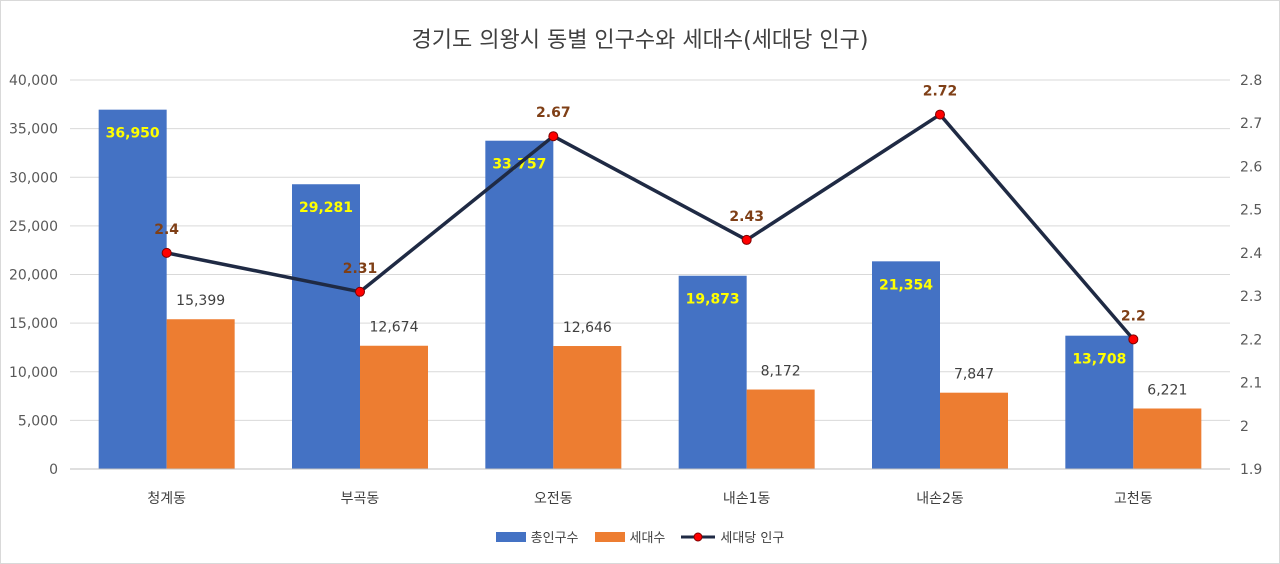  Describe the element at coordinates (360, 269) in the screenshot. I see `data-label-per-household: 2.31` at that location.